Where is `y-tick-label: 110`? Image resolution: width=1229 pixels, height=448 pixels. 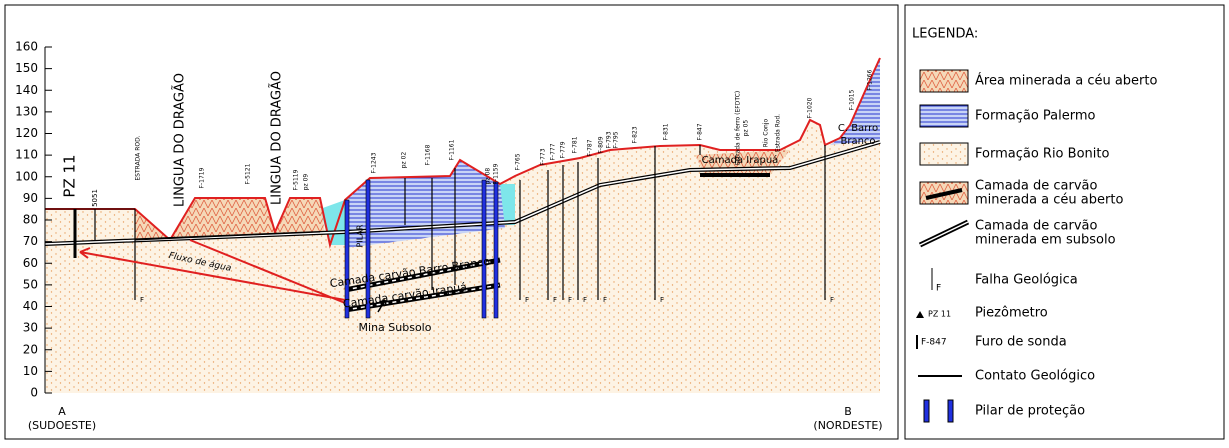
y-tick-label: 110 is located at coordinates (26, 155).